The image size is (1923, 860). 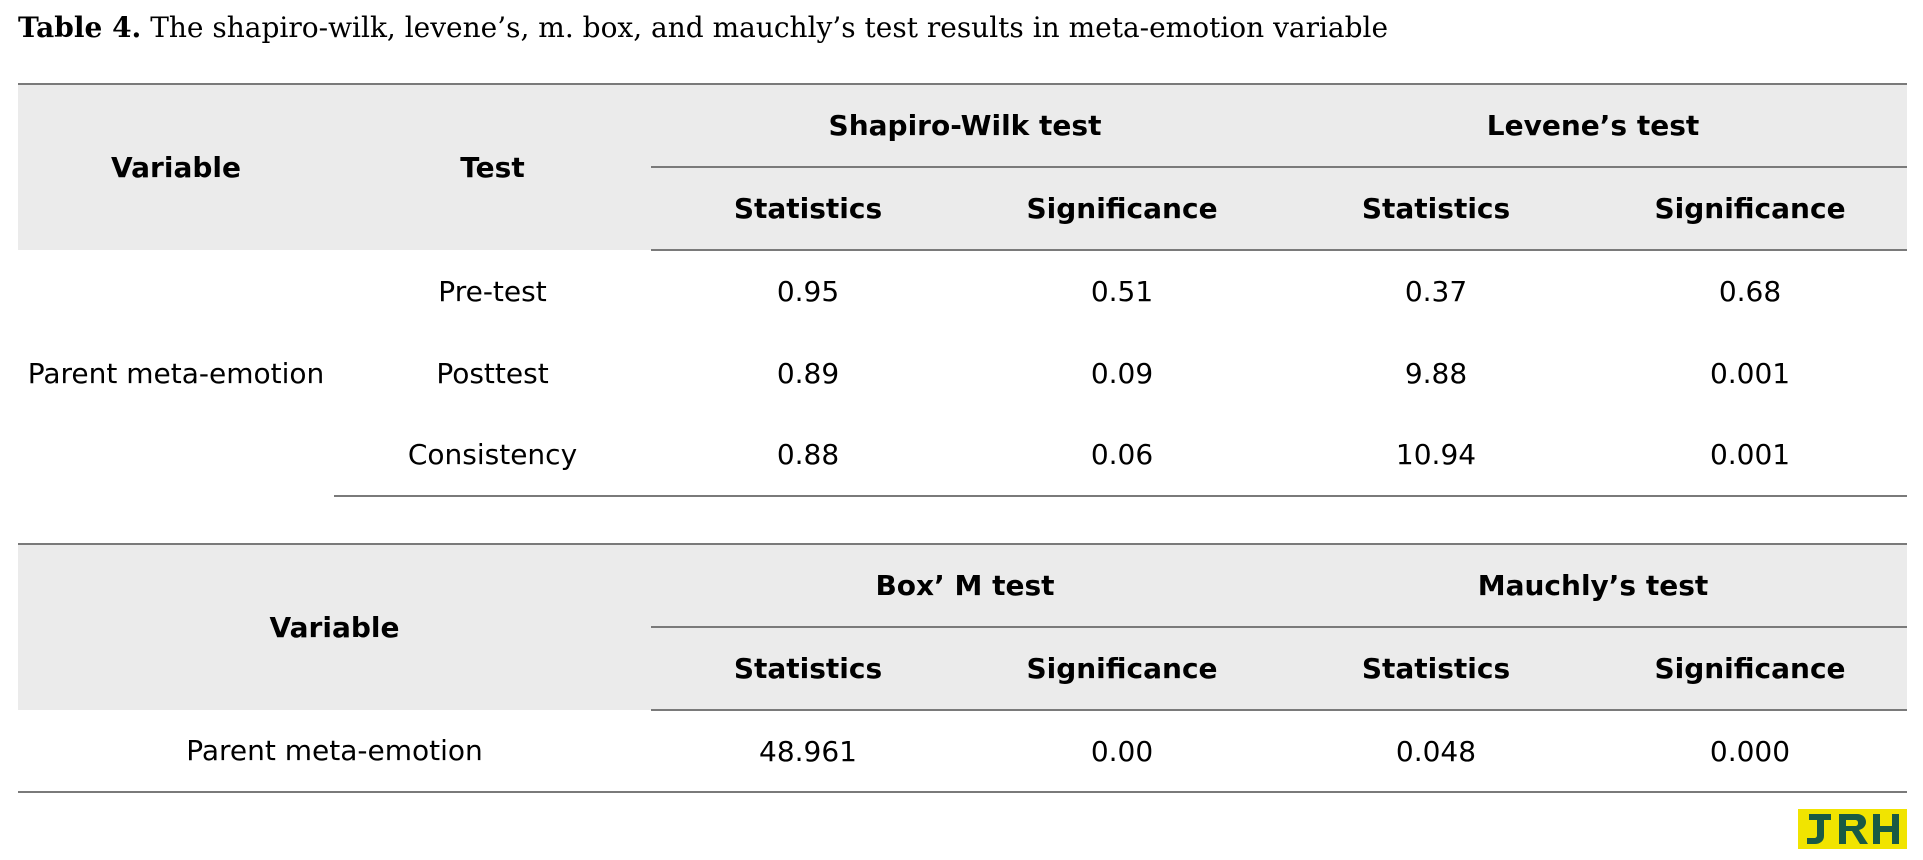 I want to click on header-box-significance: Significance, so click(x=1122, y=669).